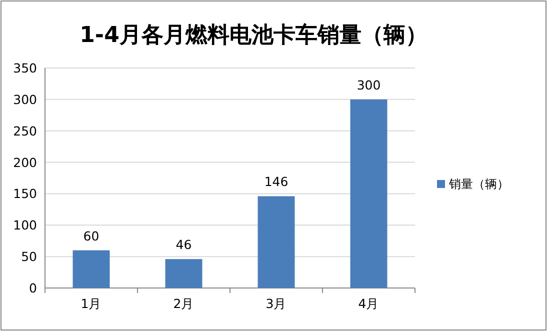 The height and width of the screenshot is (331, 547). Describe the element at coordinates (254, 35) in the screenshot. I see `title: 1-4月各月燃料电池卡车销量（辆）` at that location.